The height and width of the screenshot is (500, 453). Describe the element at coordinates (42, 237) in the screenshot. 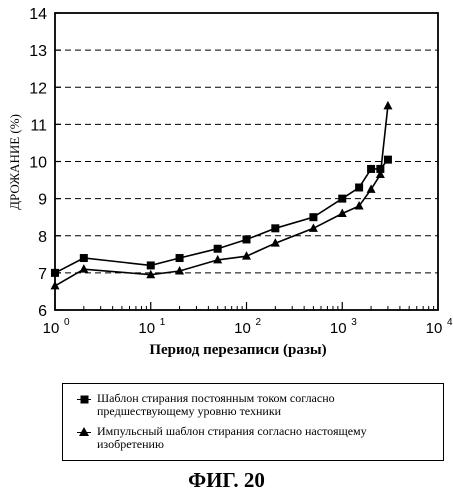

I see `y-tick-label: 8` at that location.